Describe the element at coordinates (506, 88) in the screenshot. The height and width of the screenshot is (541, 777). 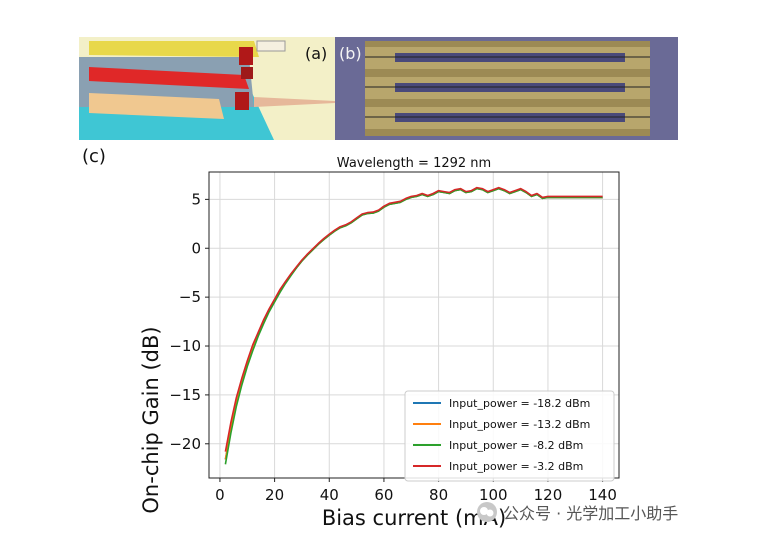
I see `panel-b-chip-micrograph` at that location.